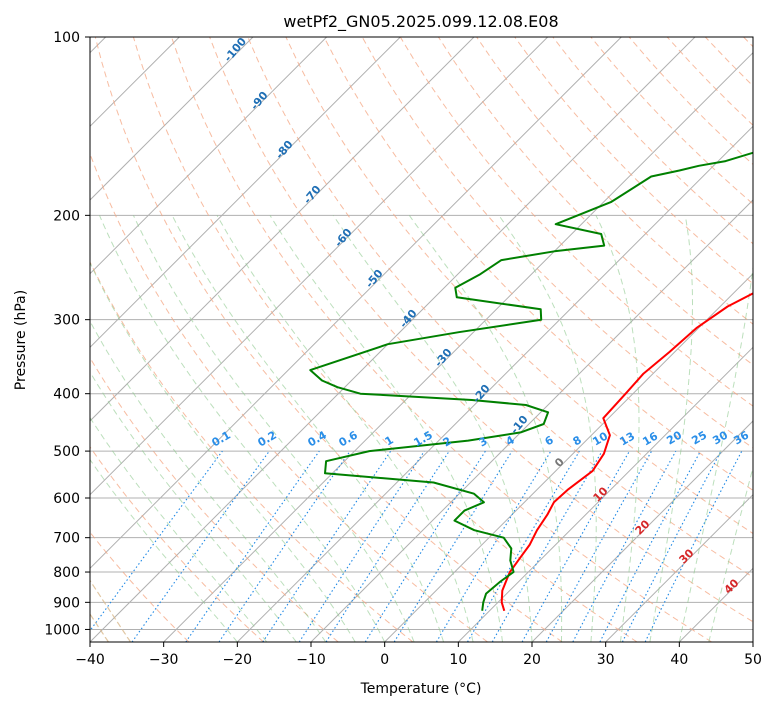  What do you see at coordinates (66, 216) in the screenshot?
I see `y-tick-label: 200` at bounding box center [66, 216].